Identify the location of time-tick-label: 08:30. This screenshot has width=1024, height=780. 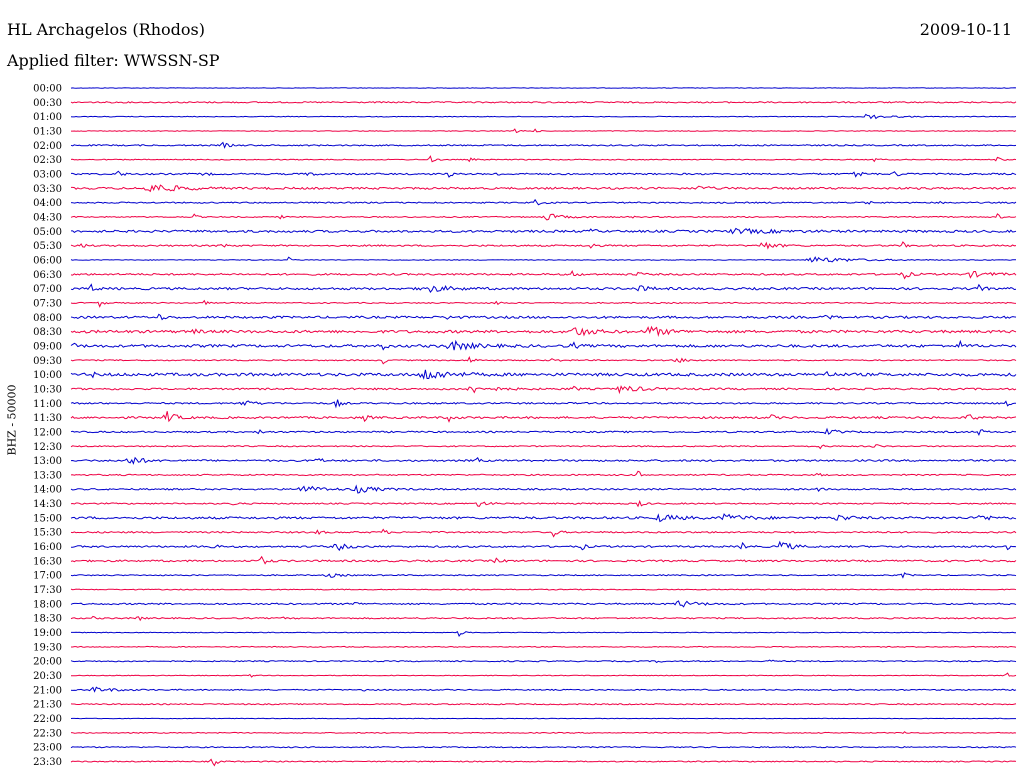
(47, 332).